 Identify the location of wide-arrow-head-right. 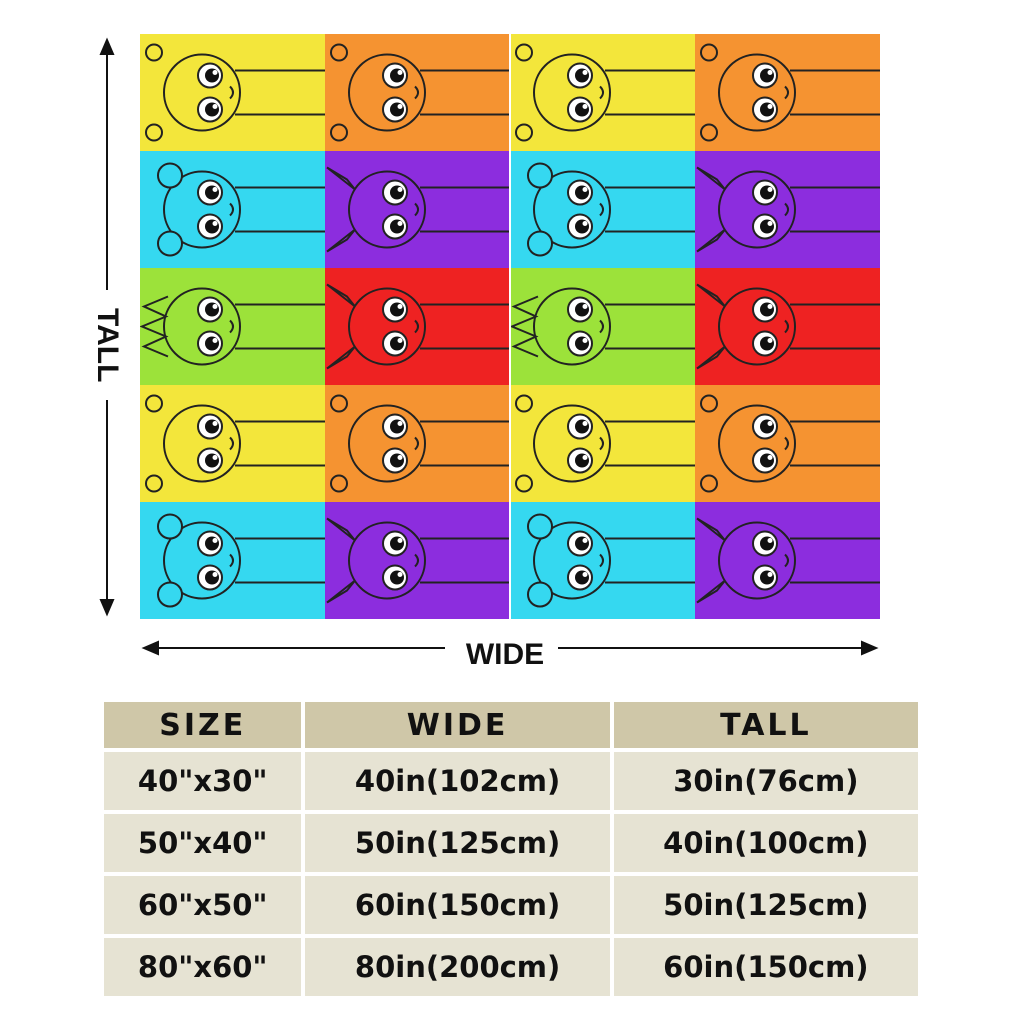
(870, 648).